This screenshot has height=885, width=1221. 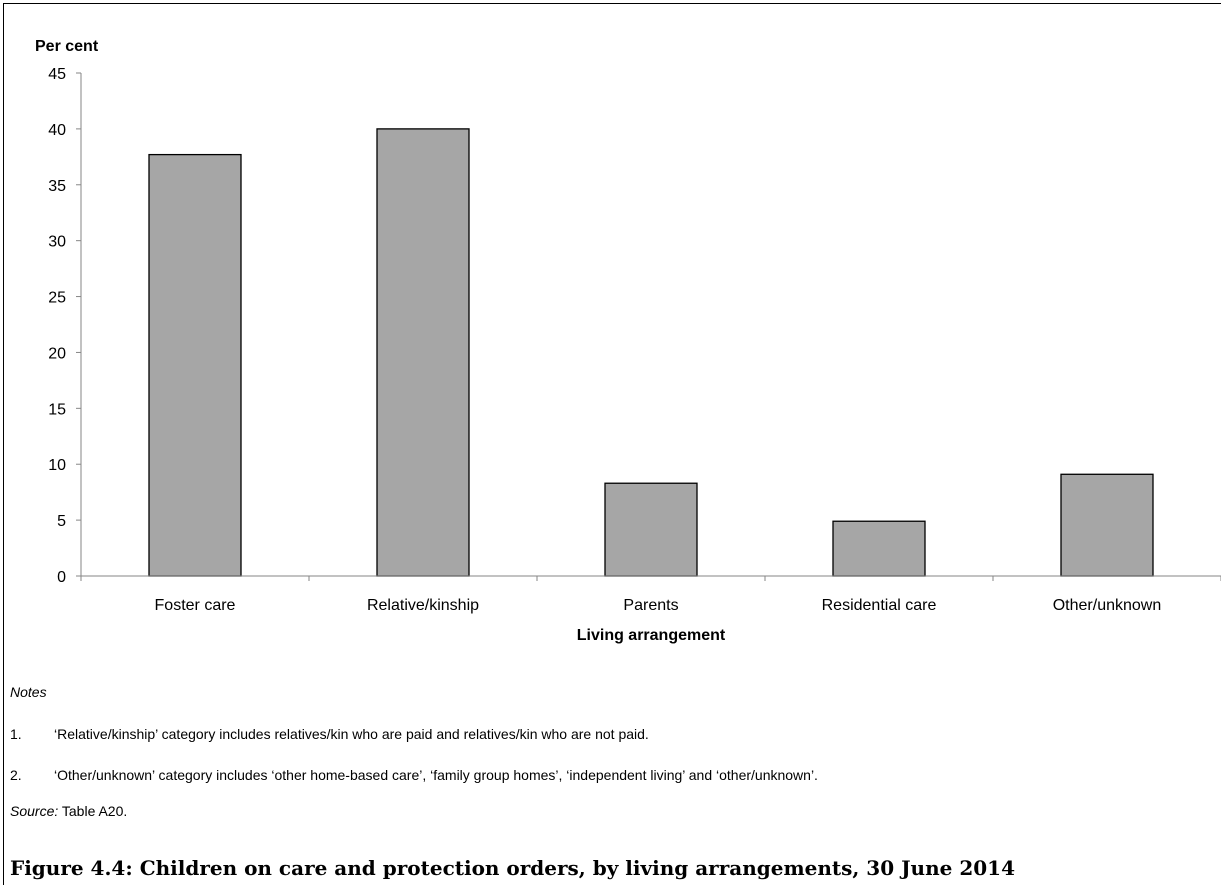 What do you see at coordinates (650, 605) in the screenshot?
I see `x-tick-label: Parents` at bounding box center [650, 605].